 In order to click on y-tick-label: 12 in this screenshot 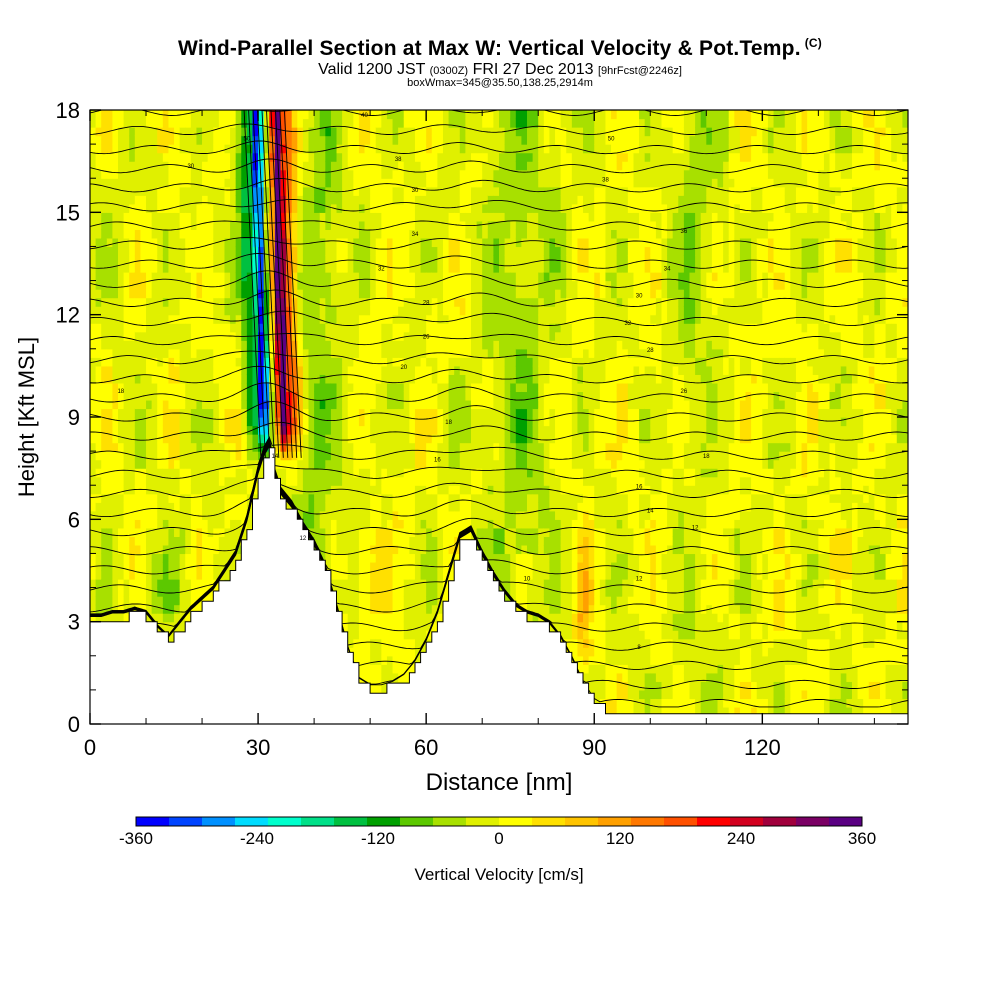, I will do `click(68, 315)`.